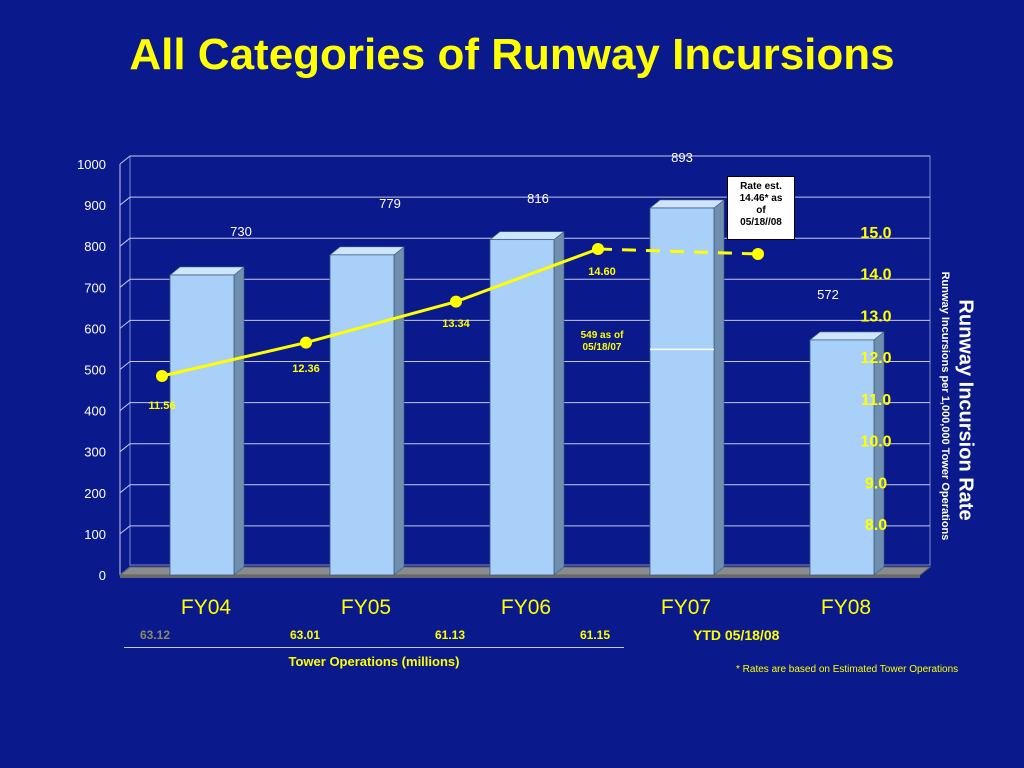 The image size is (1024, 768). Describe the element at coordinates (875, 233) in the screenshot. I see `rate-tick-label: 15.0` at that location.